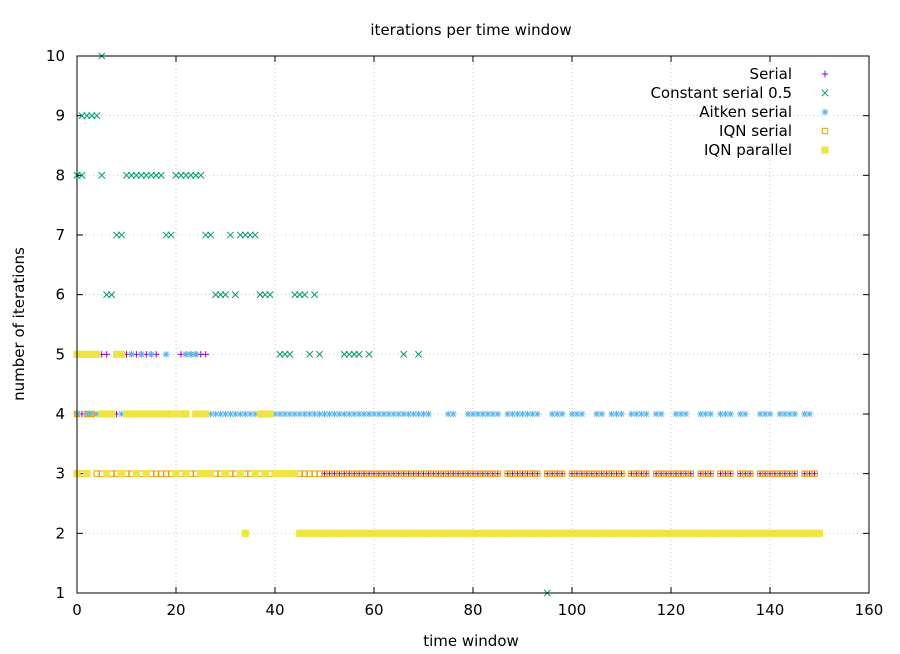 This screenshot has height=654, width=900. Describe the element at coordinates (443, 384) in the screenshot. I see `series-aitken-serial` at that location.